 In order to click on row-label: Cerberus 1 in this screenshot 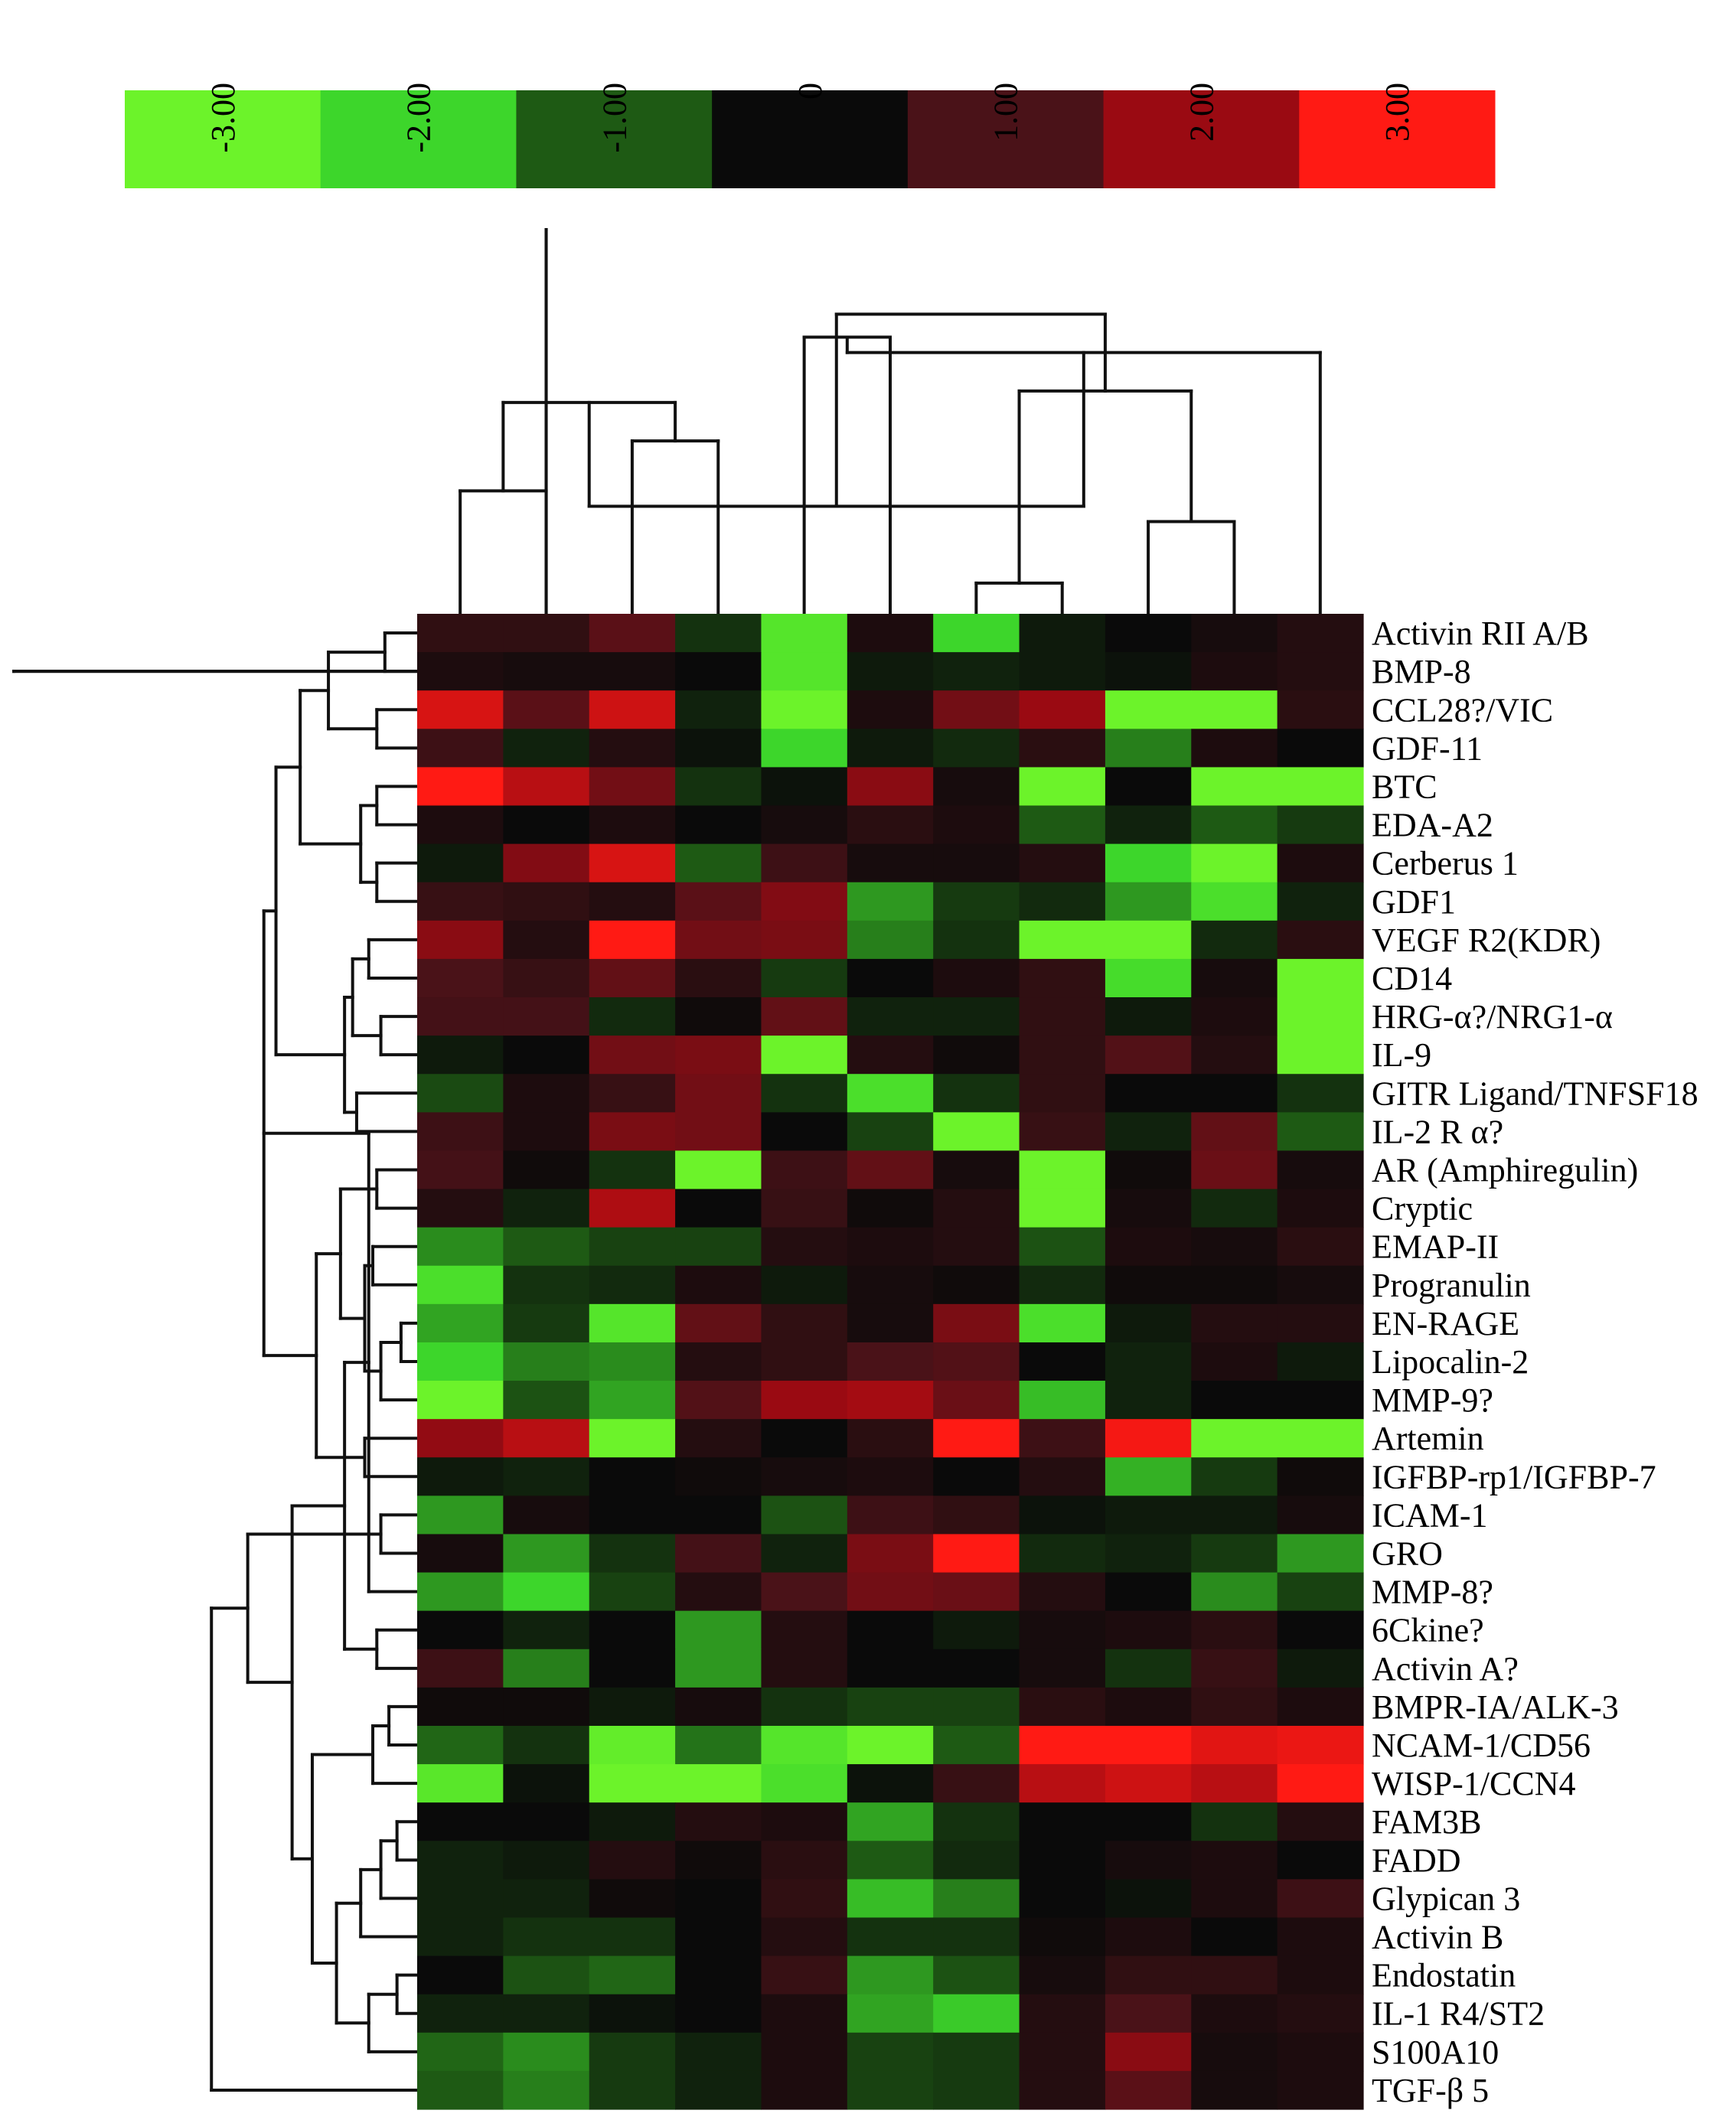, I will do `click(1445, 863)`.